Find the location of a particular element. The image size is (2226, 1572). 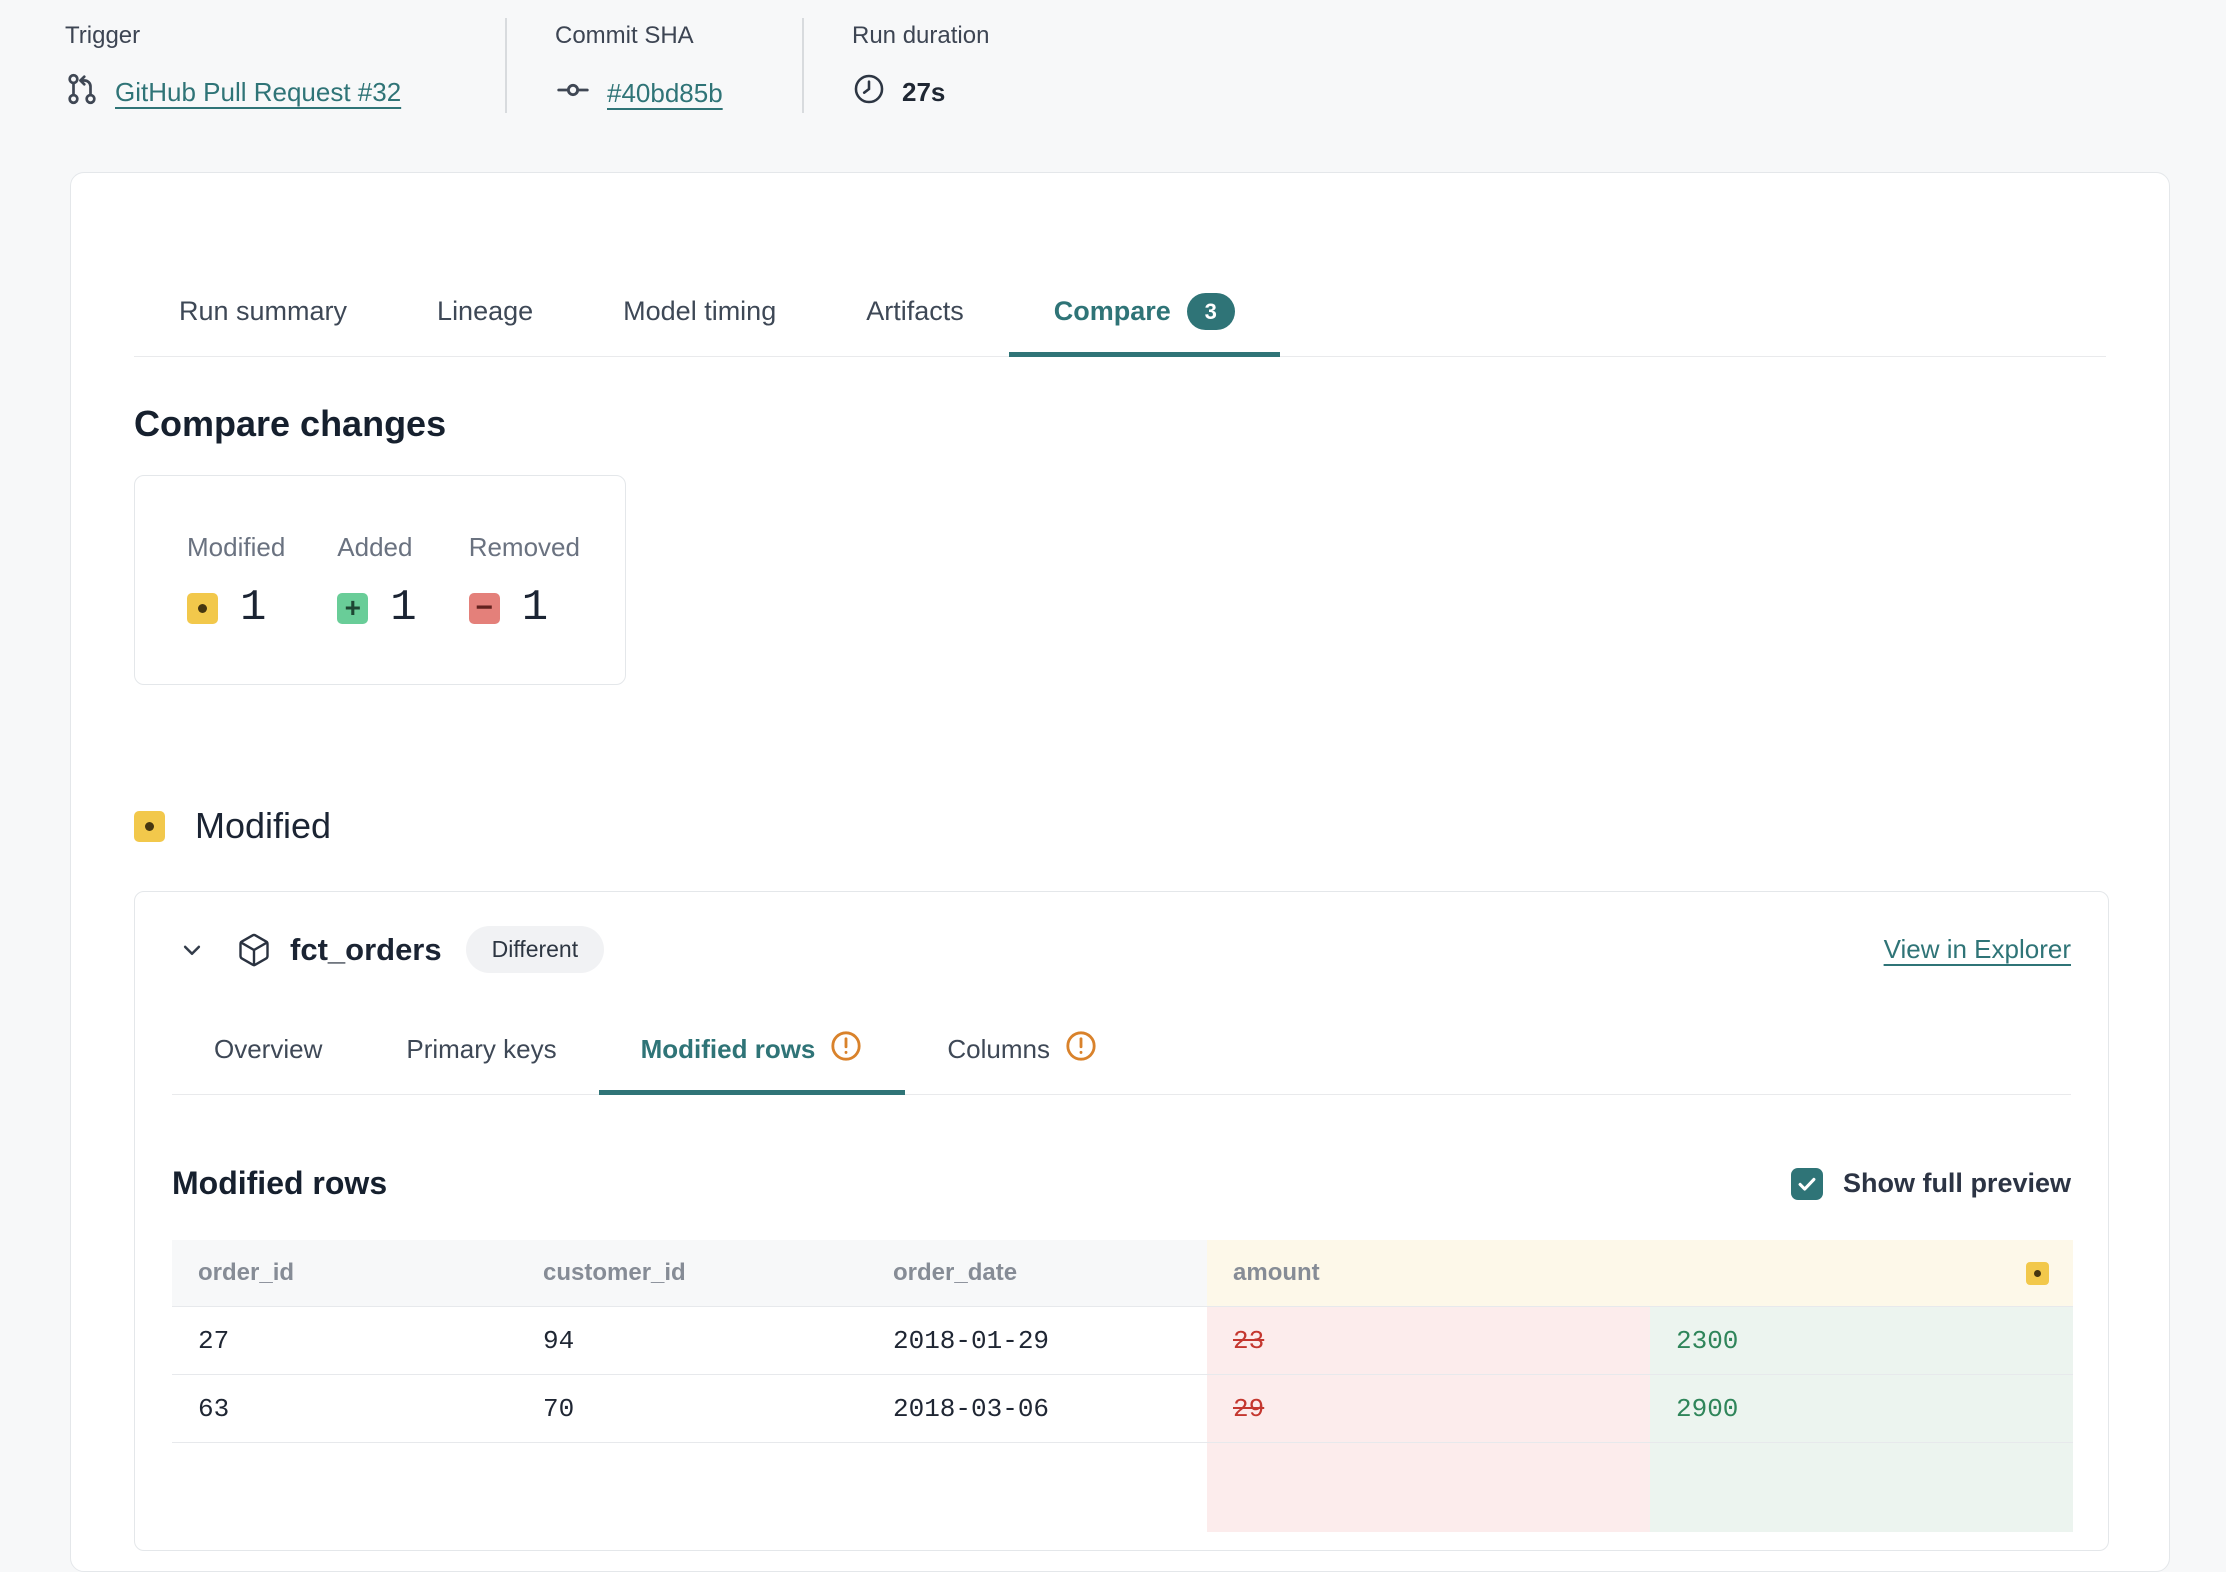

commit-label: Commit SHA is located at coordinates (624, 35).